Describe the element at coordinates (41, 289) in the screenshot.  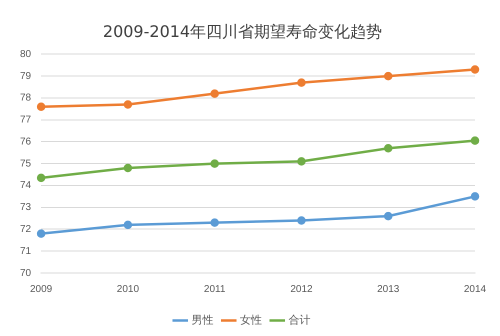
I see `x-tick-label: 2009` at that location.